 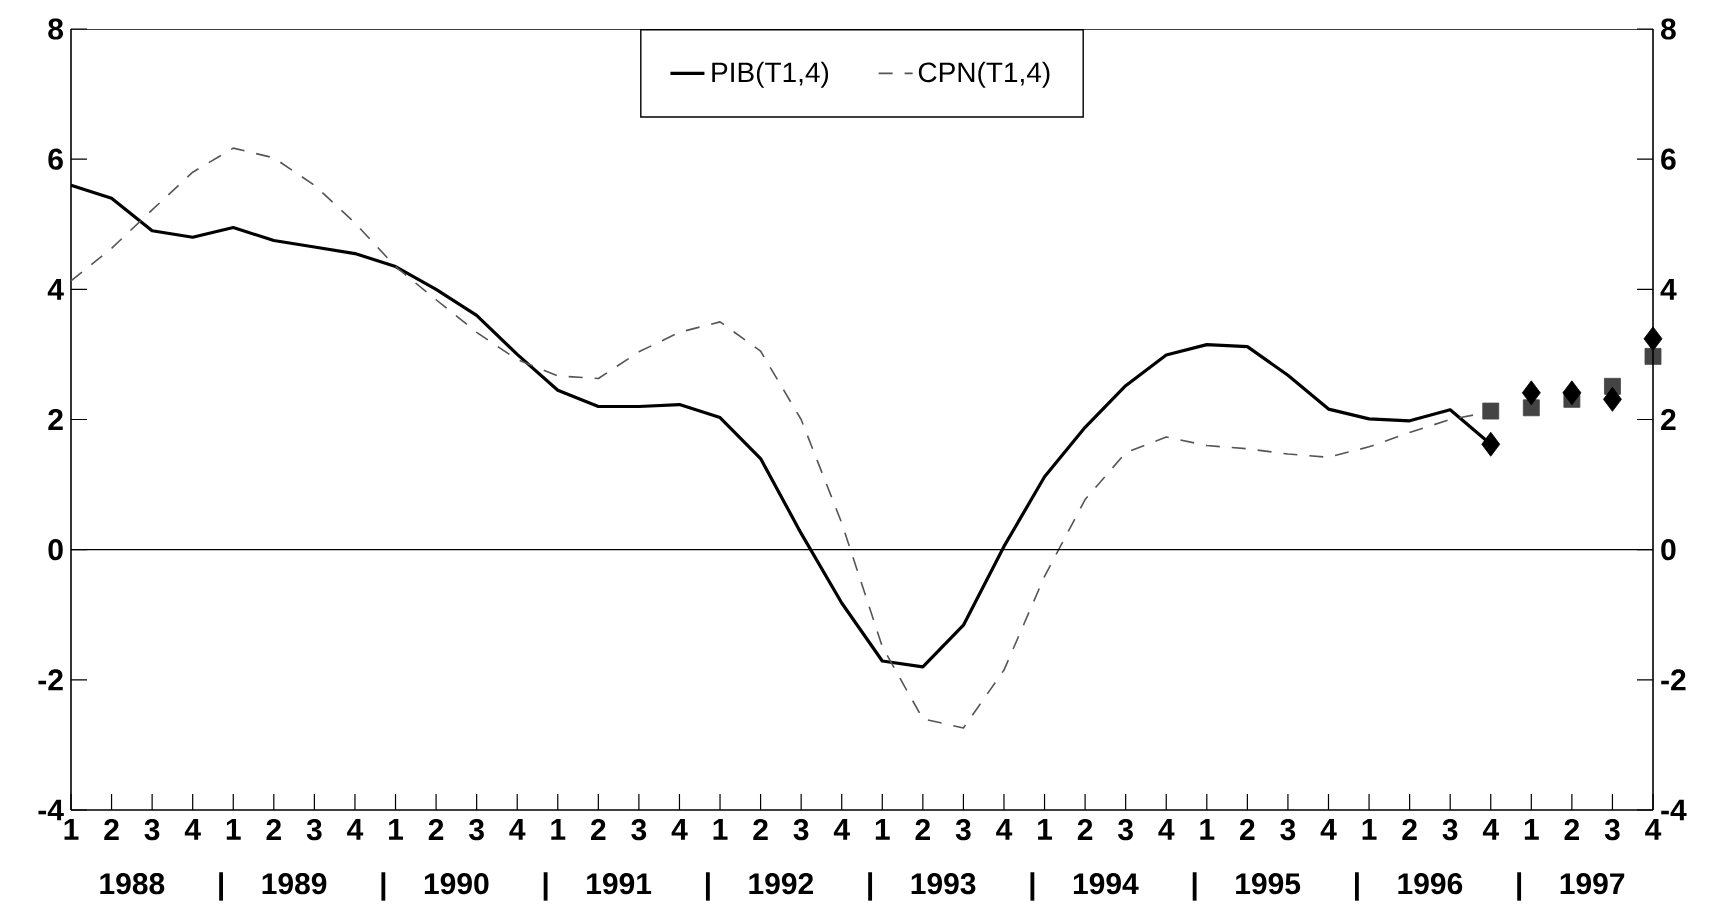 I want to click on text: 1989, so click(x=294, y=884).